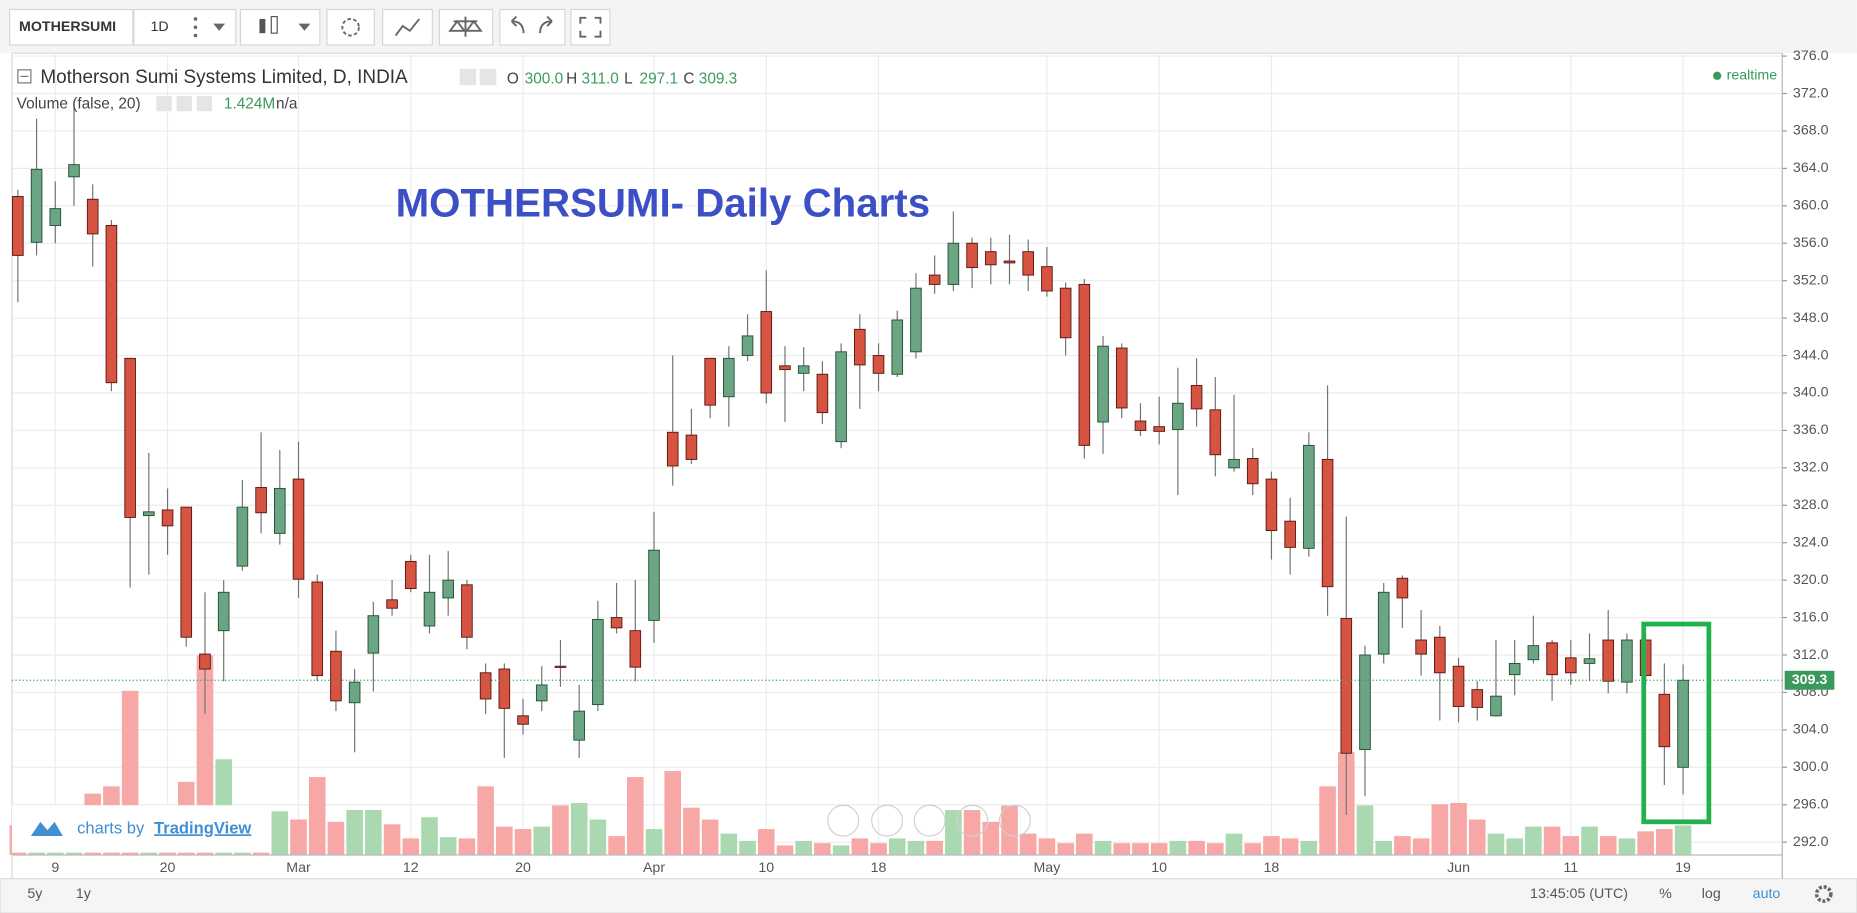 The width and height of the screenshot is (1857, 913). What do you see at coordinates (887, 820) in the screenshot?
I see `nav-zoom-out` at bounding box center [887, 820].